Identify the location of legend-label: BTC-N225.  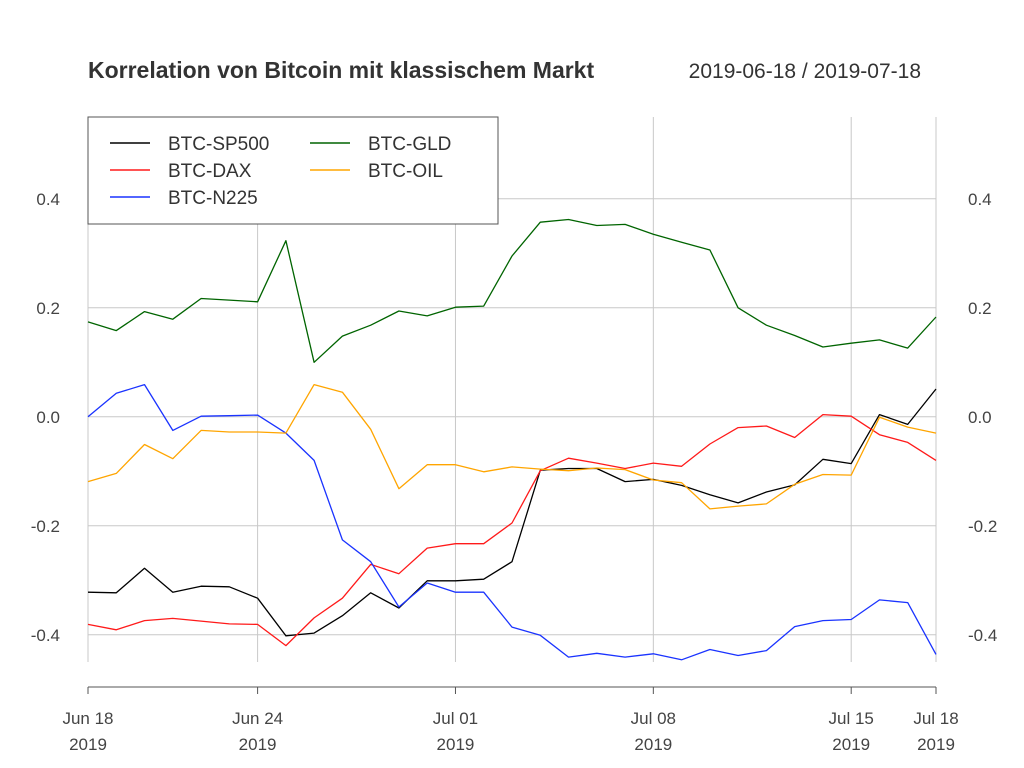
(213, 198).